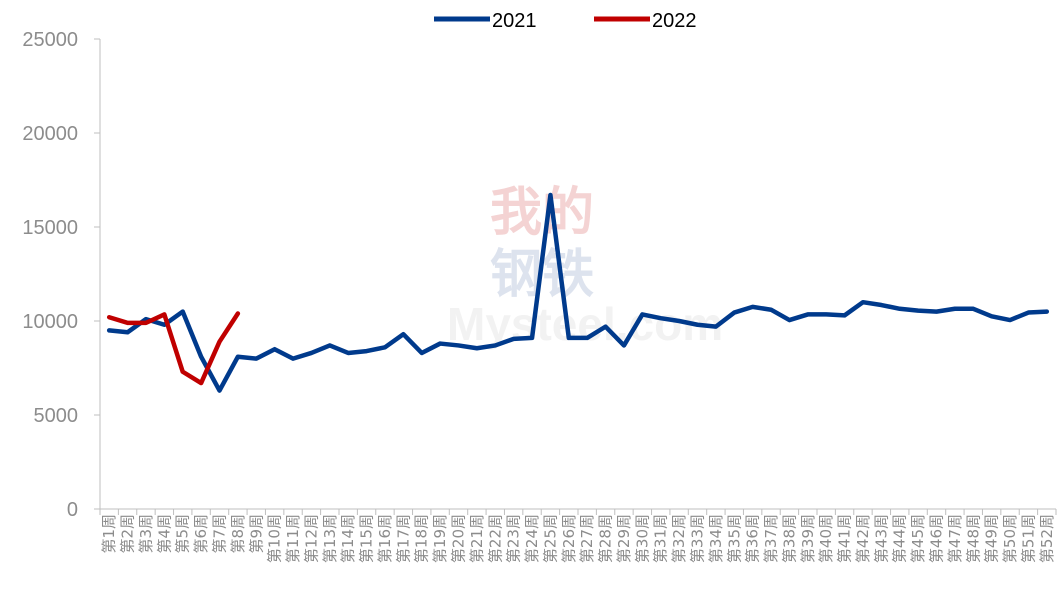 The image size is (1062, 603). I want to click on x-tick-label: 第6周, so click(201, 534).